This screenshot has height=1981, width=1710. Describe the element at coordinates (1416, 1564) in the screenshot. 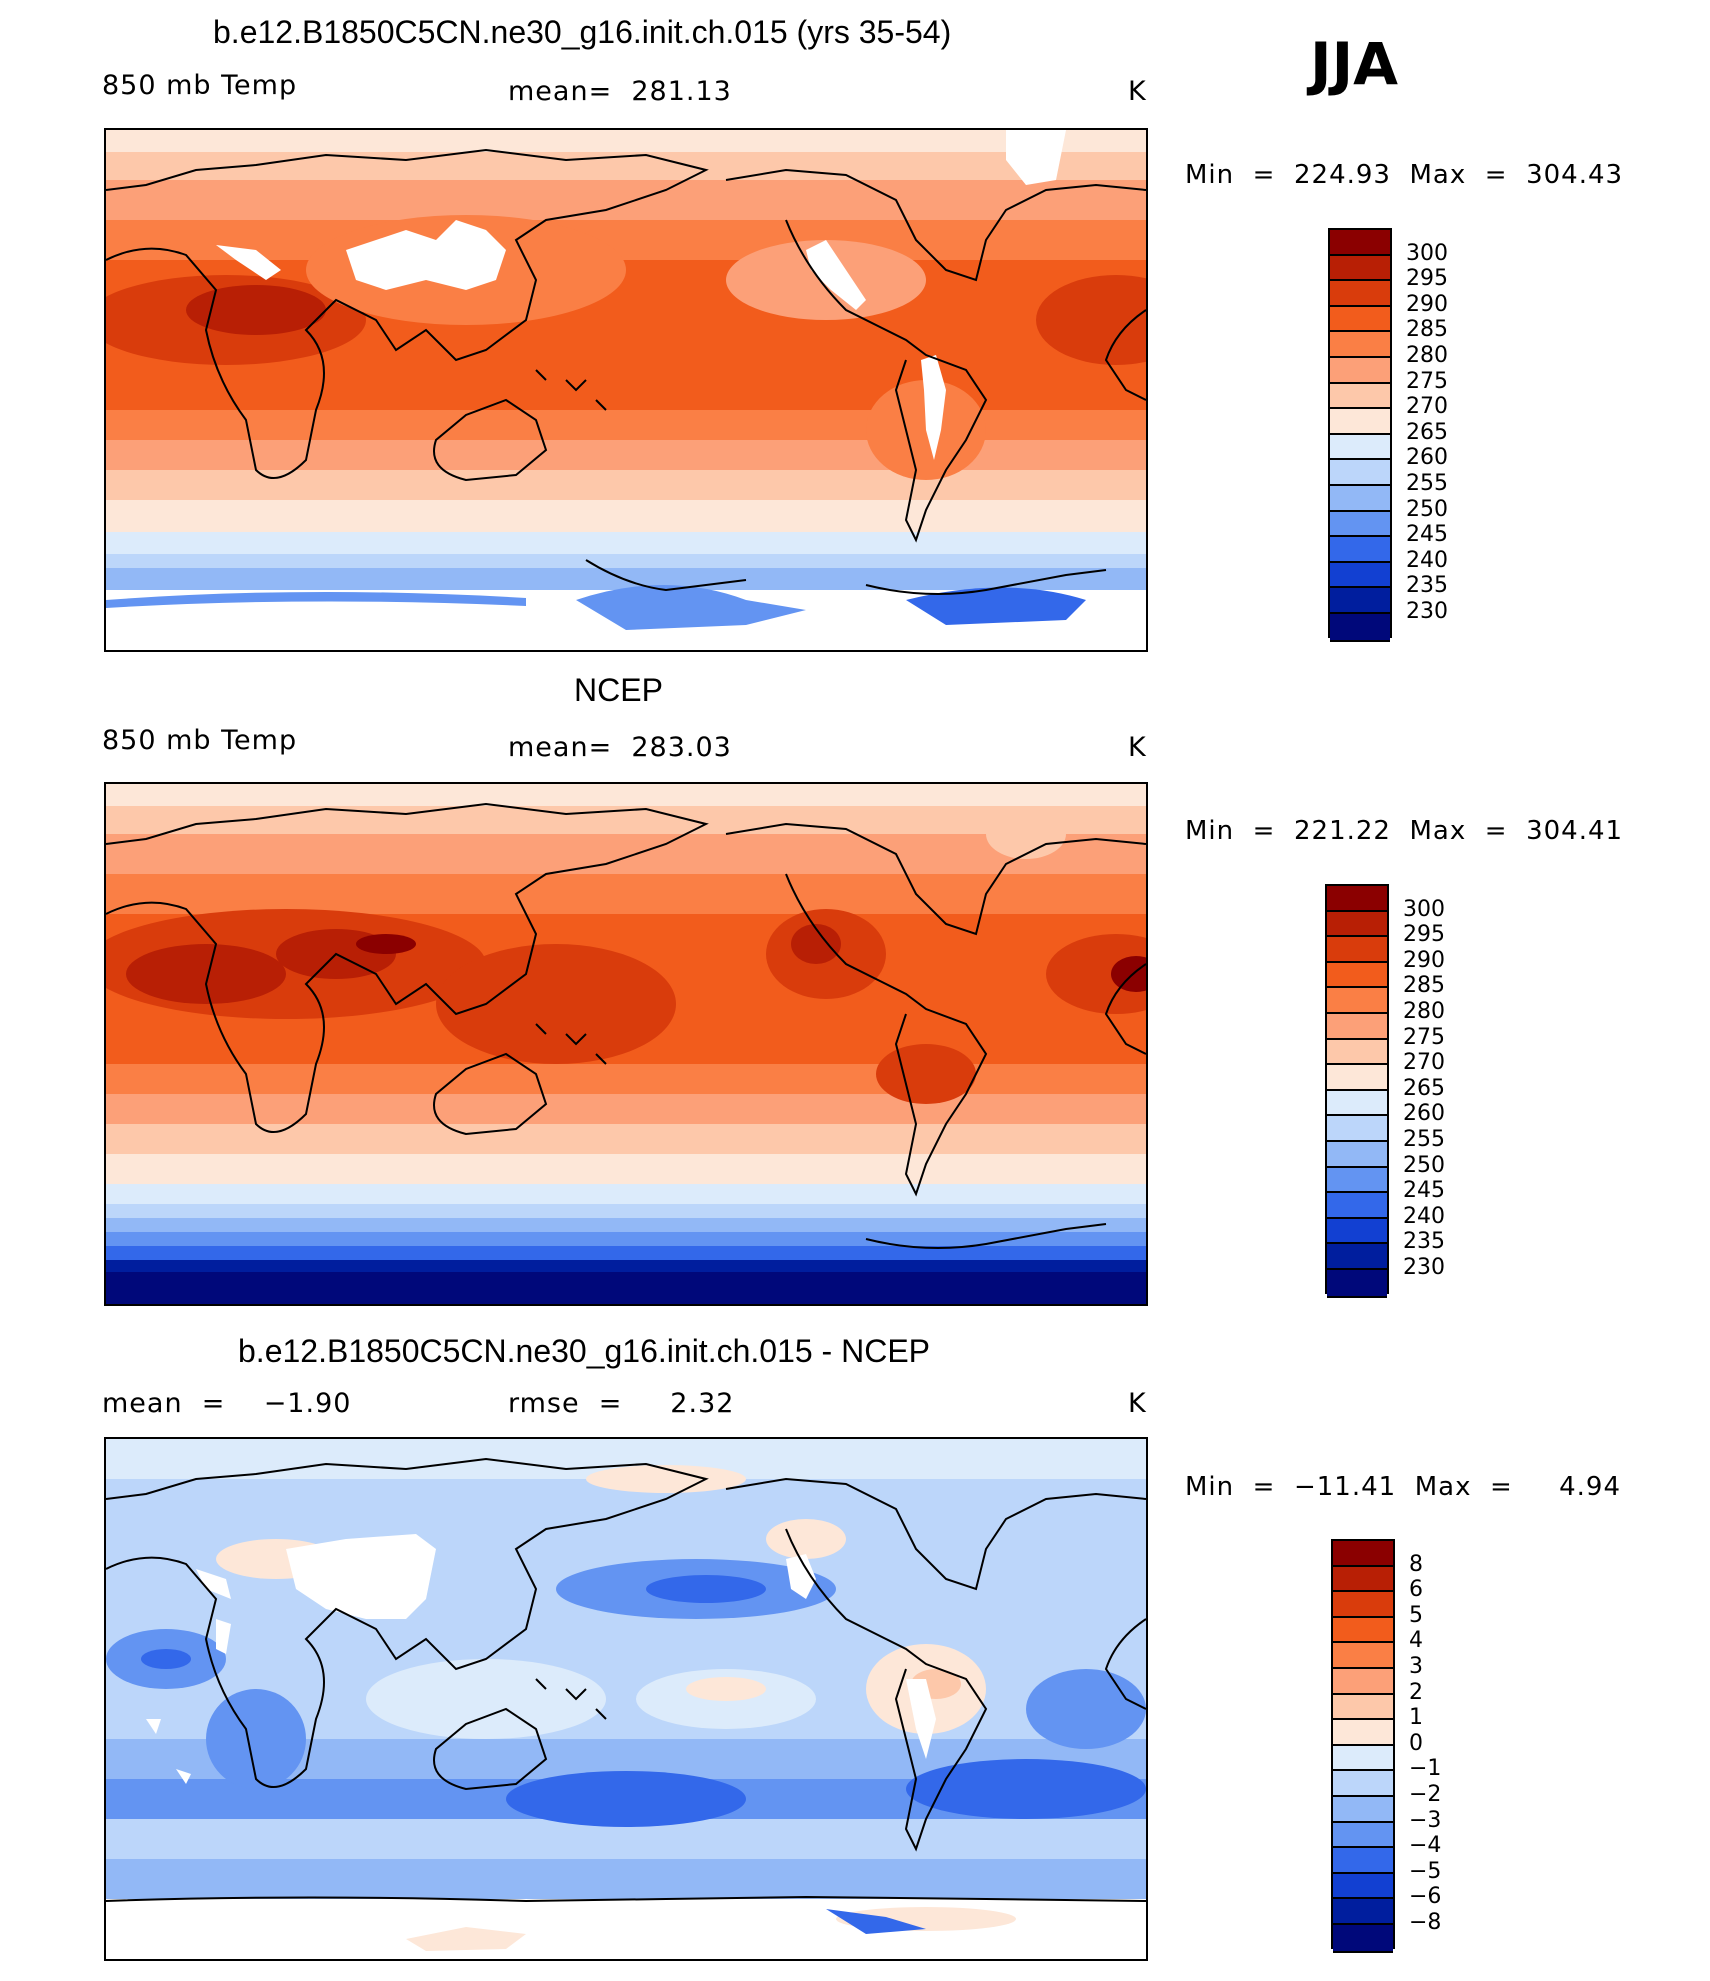

I see `colorbar-tick-label: 8` at that location.